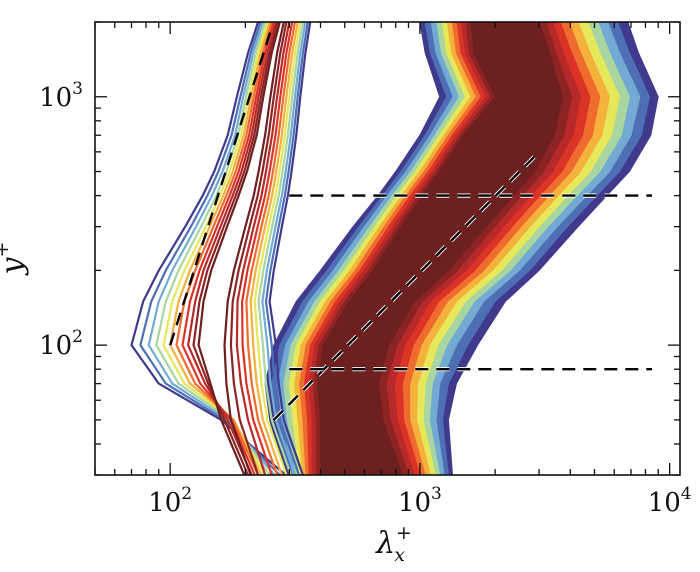 Image resolution: width=700 pixels, height=572 pixels. I want to click on y-axis-label: y+, so click(15, 259).